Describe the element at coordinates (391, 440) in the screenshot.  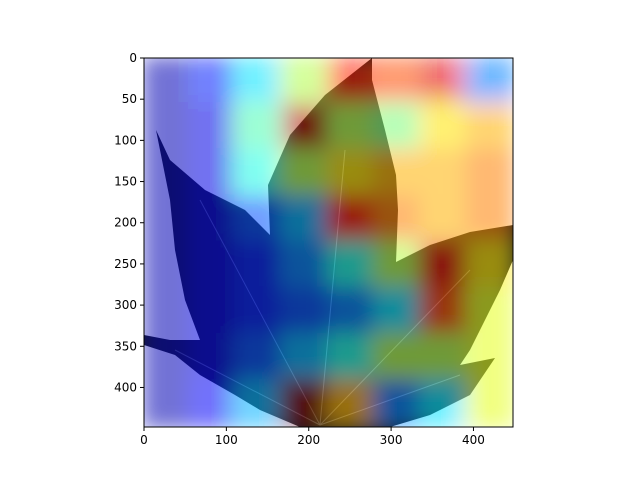
I see `x-tick-label: 300` at that location.